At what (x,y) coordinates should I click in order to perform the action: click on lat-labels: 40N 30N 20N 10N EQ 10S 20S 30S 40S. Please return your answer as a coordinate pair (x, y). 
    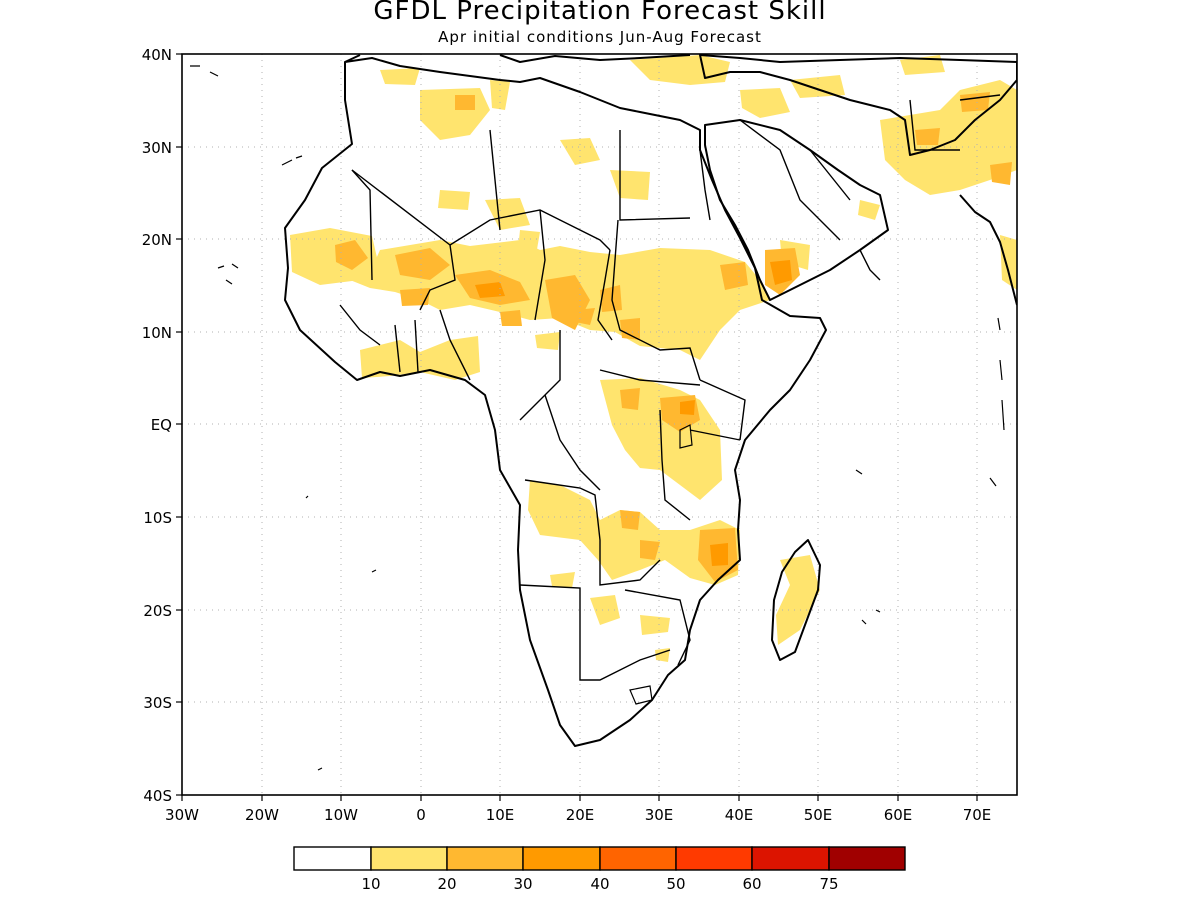
    Looking at the image, I should click on (157, 425).